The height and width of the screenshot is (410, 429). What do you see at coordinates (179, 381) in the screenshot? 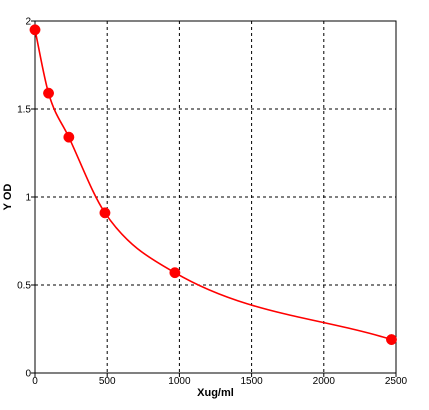
I see `x-tick-label: 1000` at bounding box center [179, 381].